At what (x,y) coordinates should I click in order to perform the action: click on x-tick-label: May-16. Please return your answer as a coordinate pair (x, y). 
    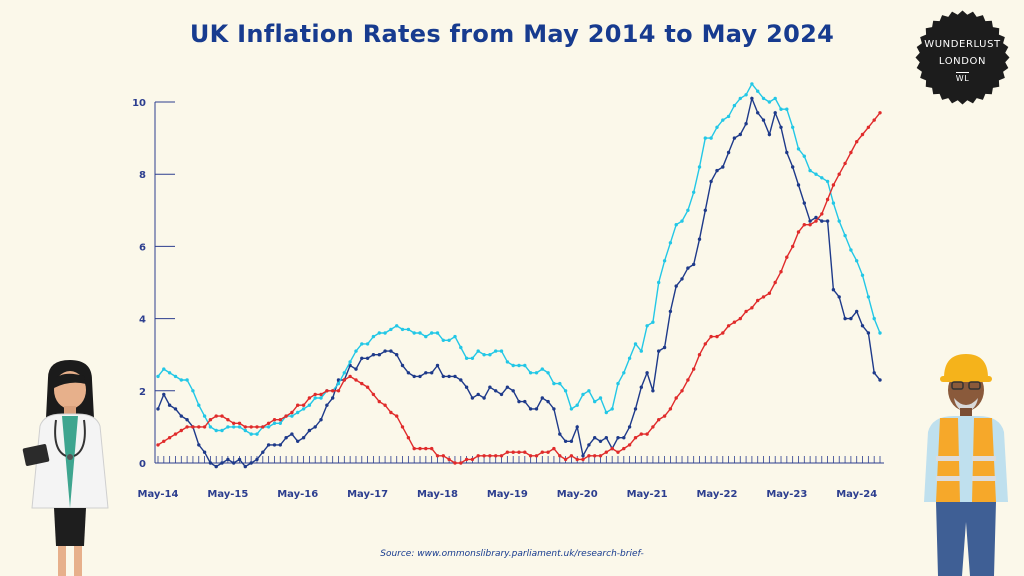
    Looking at the image, I should click on (297, 494).